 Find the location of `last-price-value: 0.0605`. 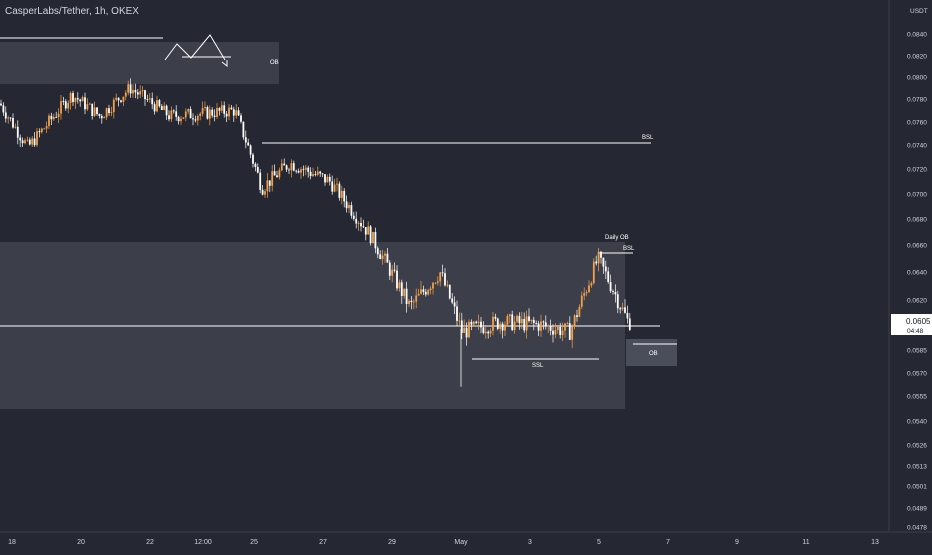

last-price-value: 0.0605 is located at coordinates (918, 321).